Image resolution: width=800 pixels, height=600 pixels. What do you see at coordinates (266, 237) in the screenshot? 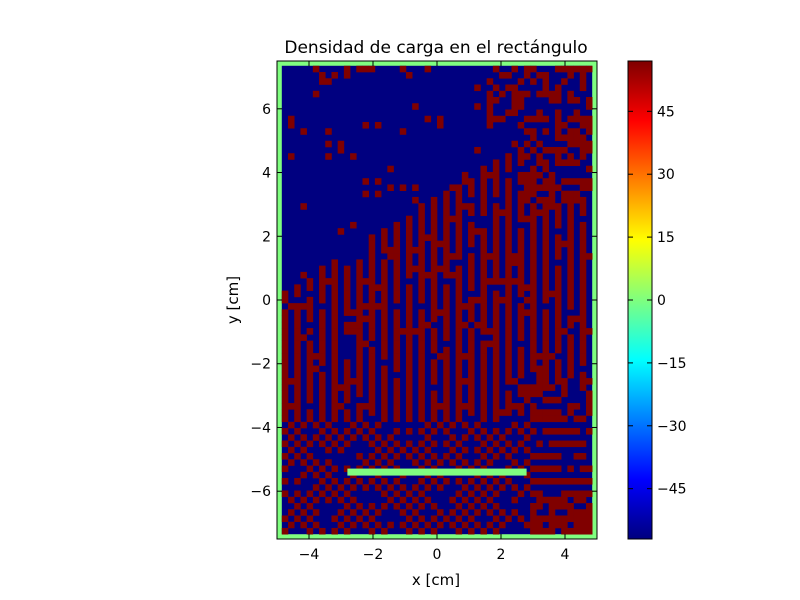
I see `y-tick-label: 2` at bounding box center [266, 237].